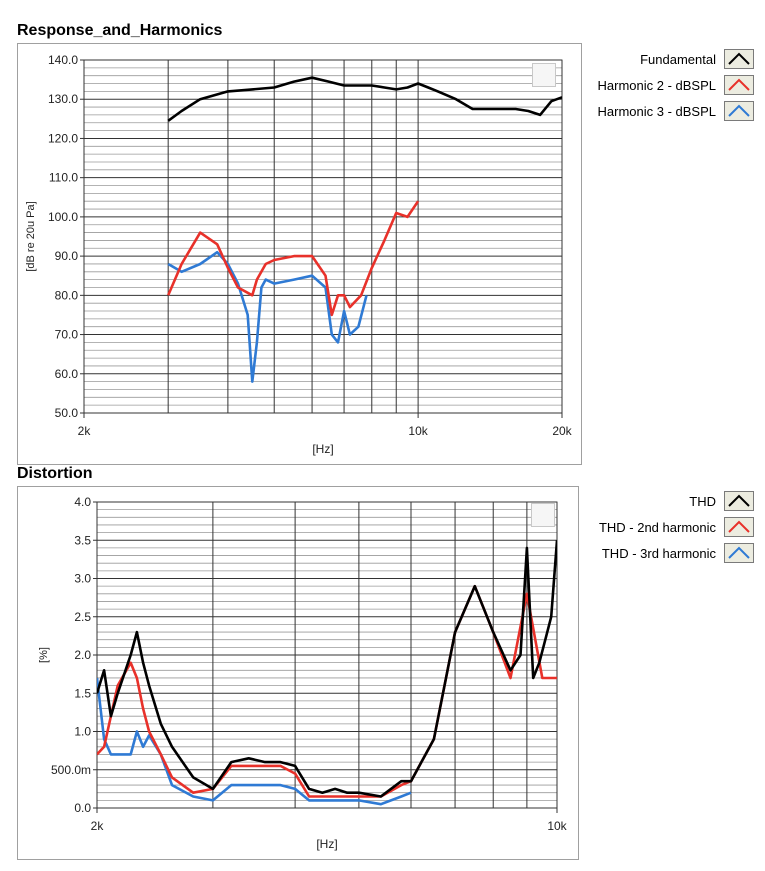  What do you see at coordinates (63, 99) in the screenshot?
I see `y-tick-label: 130.0` at bounding box center [63, 99].